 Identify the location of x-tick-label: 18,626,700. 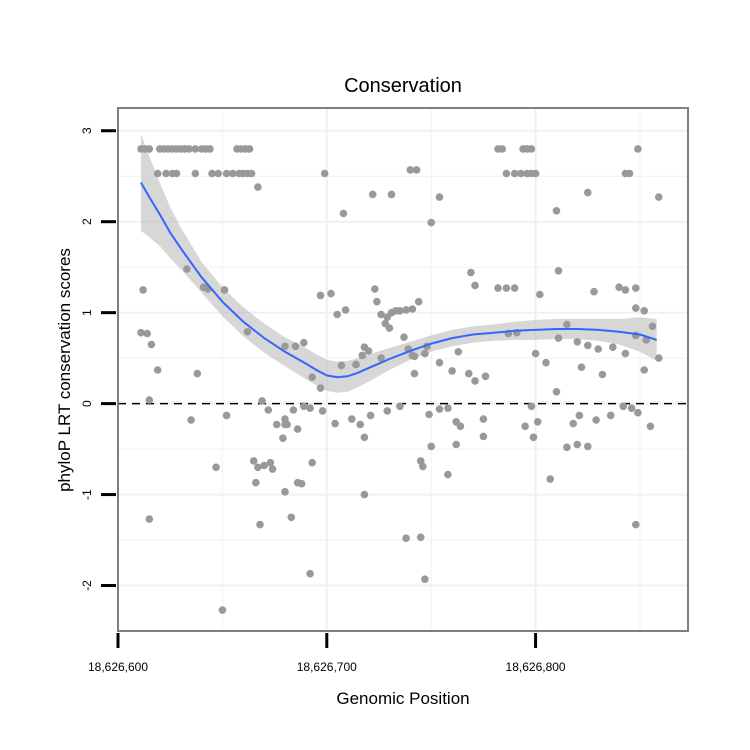
(327, 667).